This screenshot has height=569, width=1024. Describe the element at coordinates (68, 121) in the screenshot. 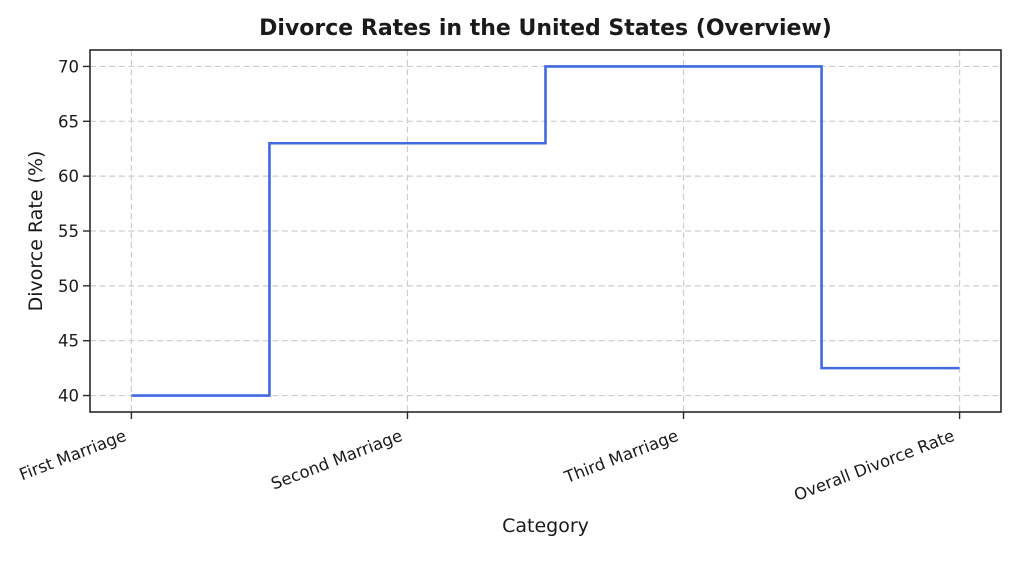

I see `y-tick-label: 65` at that location.